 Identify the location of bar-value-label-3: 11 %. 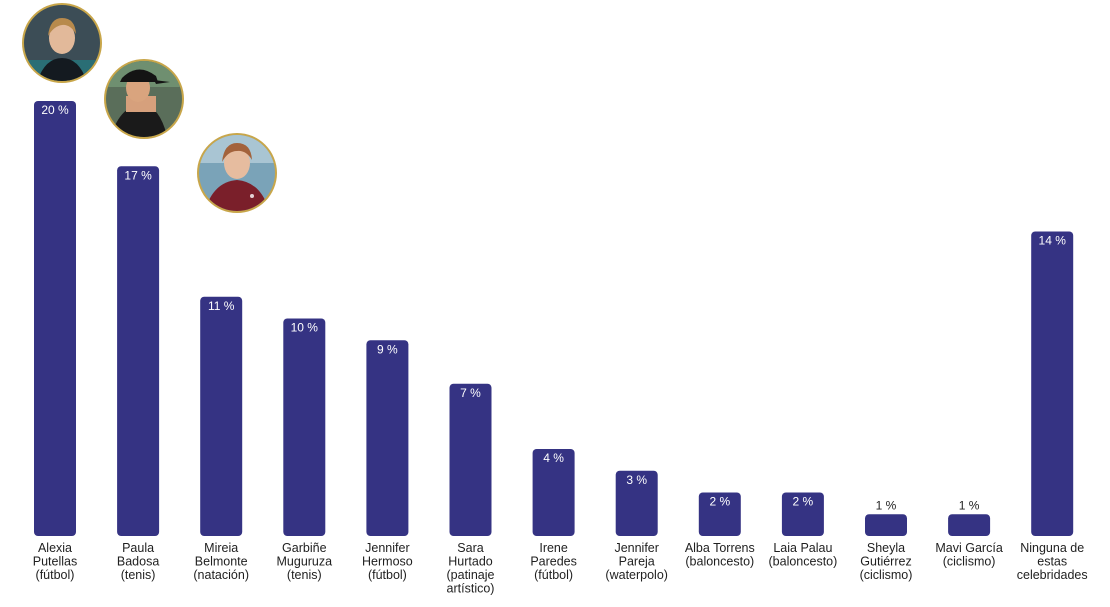
(221, 306).